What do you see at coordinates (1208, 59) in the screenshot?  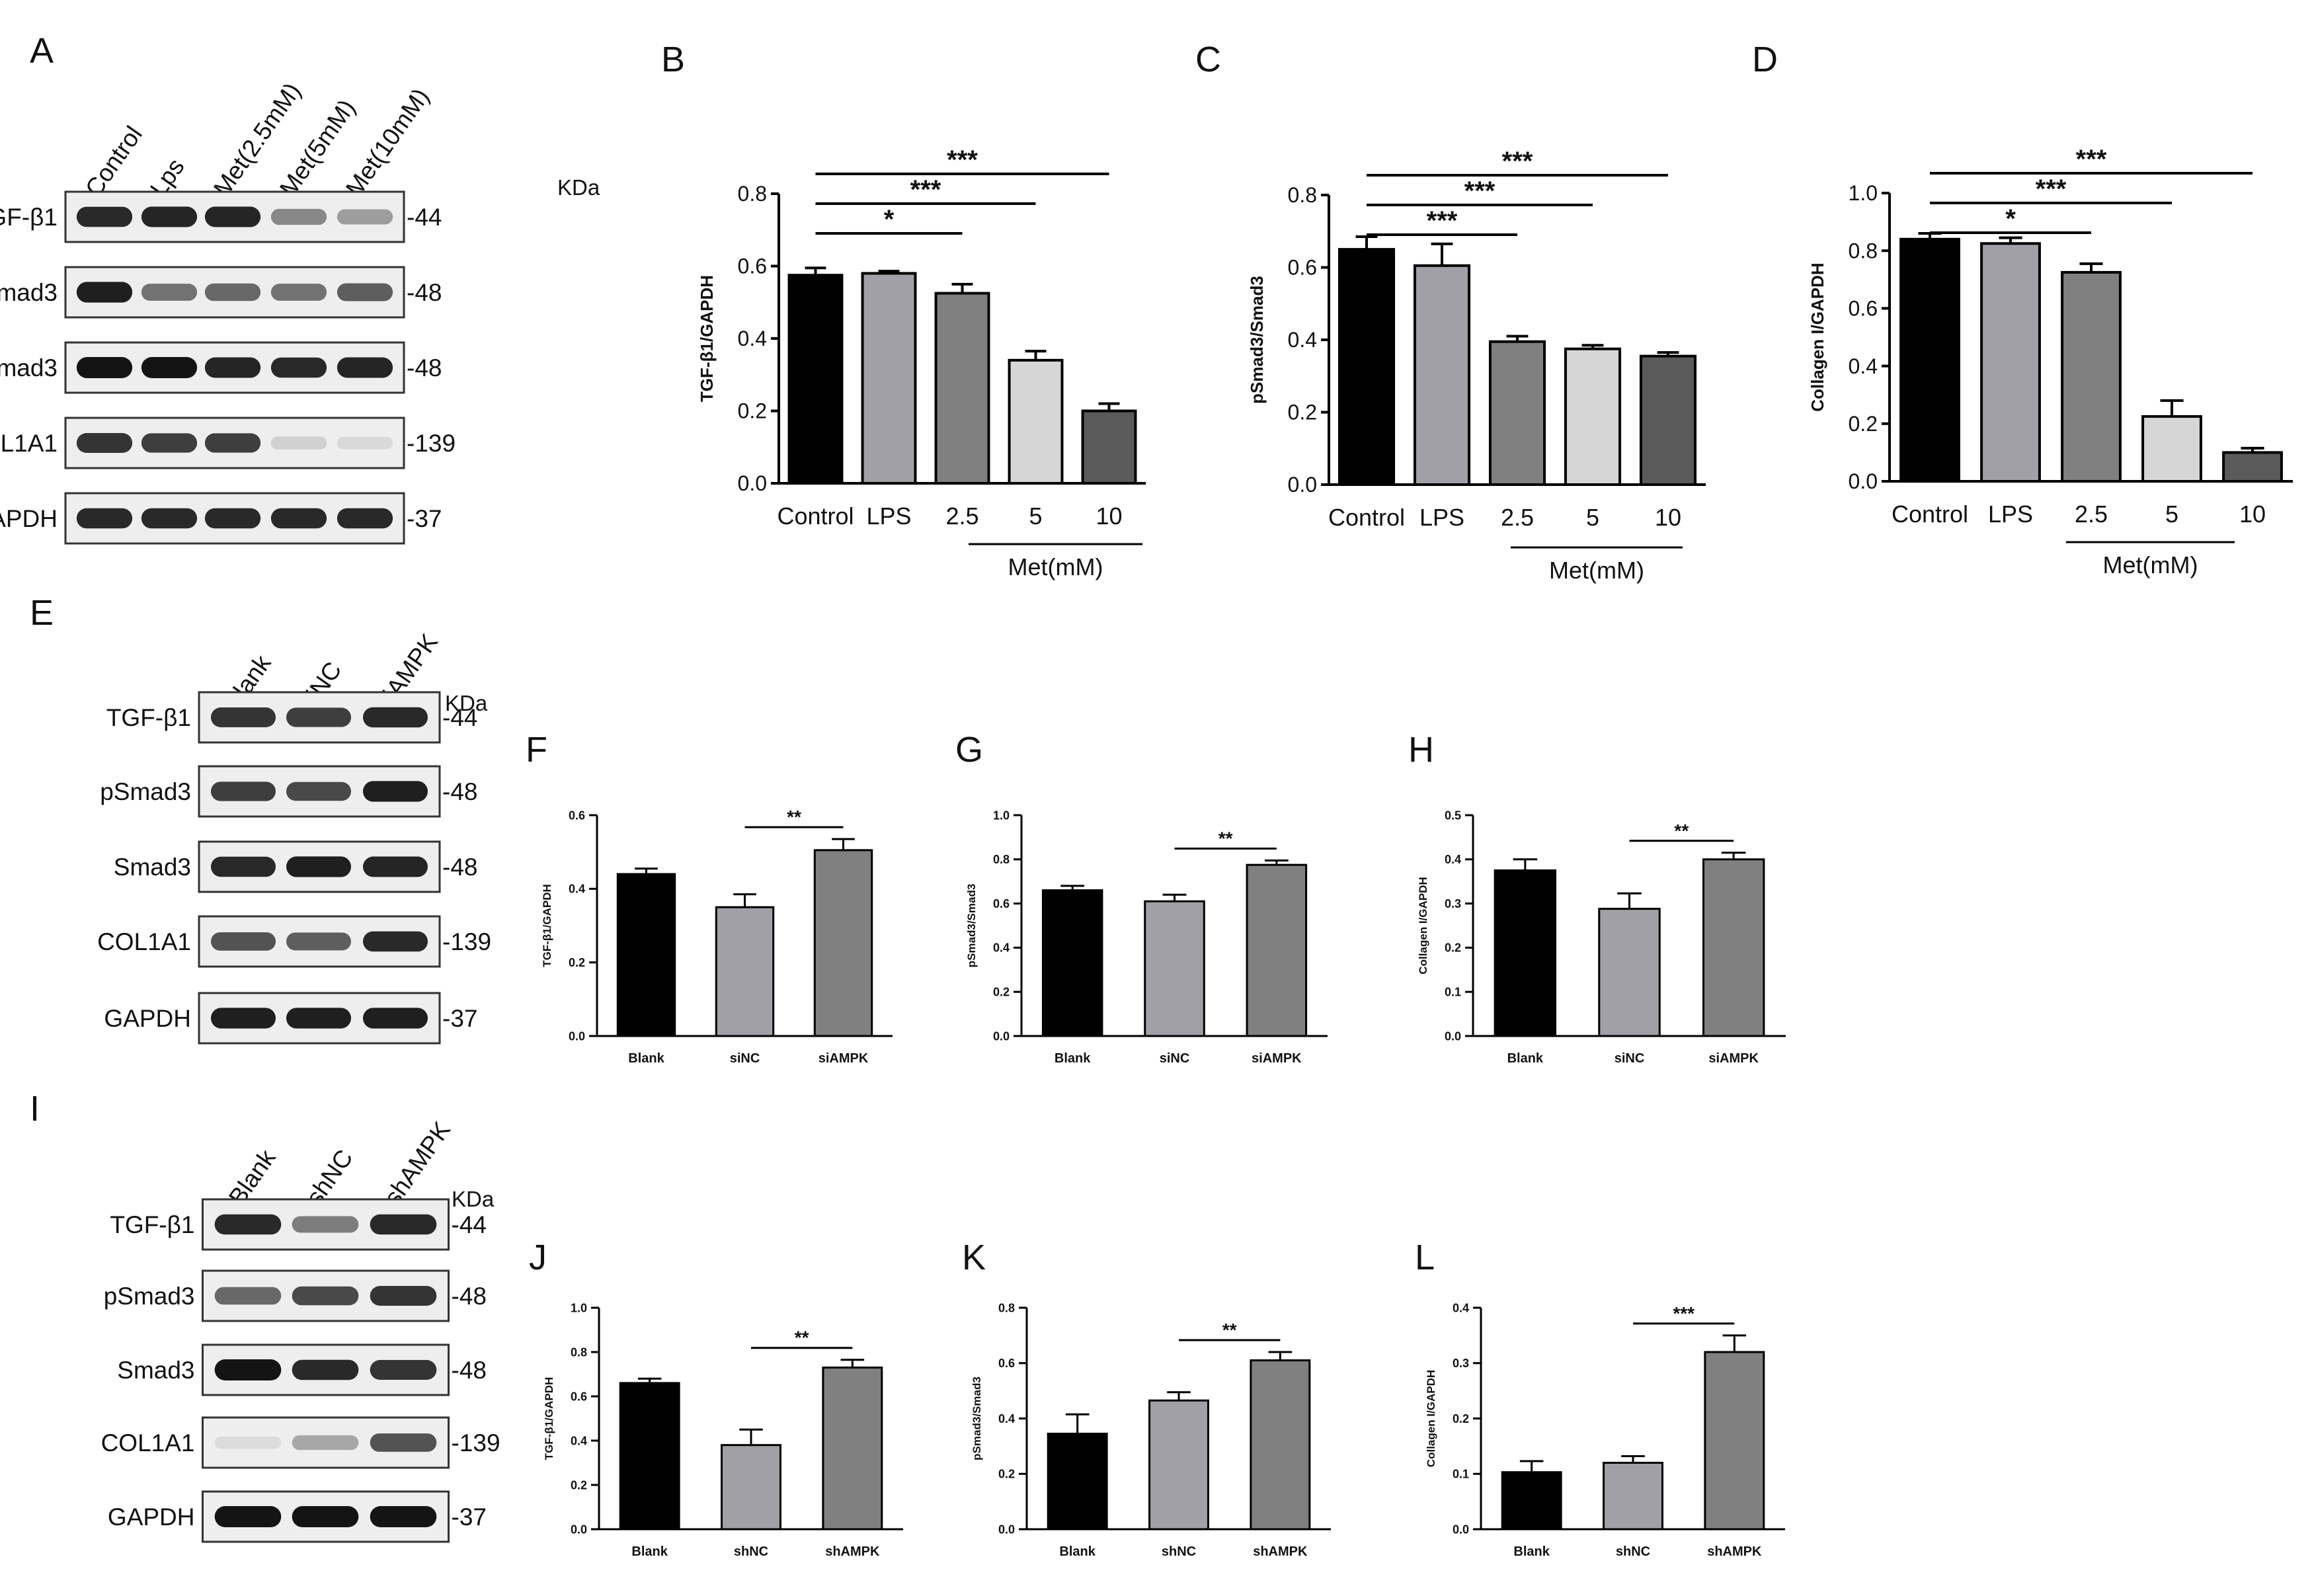 I see `panel-label: C` at bounding box center [1208, 59].